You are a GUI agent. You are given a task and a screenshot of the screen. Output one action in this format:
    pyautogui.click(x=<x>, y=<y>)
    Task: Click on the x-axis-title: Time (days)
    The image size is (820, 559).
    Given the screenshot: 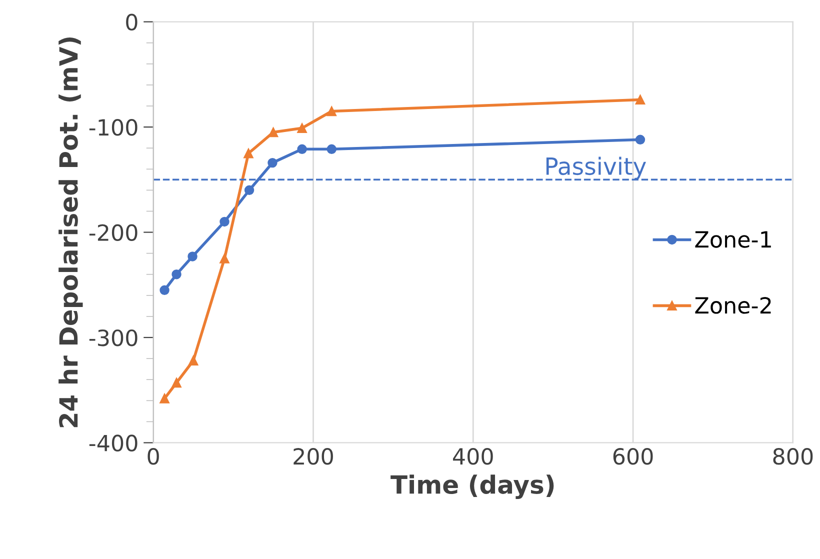 What is the action you would take?
    pyautogui.click(x=472, y=487)
    